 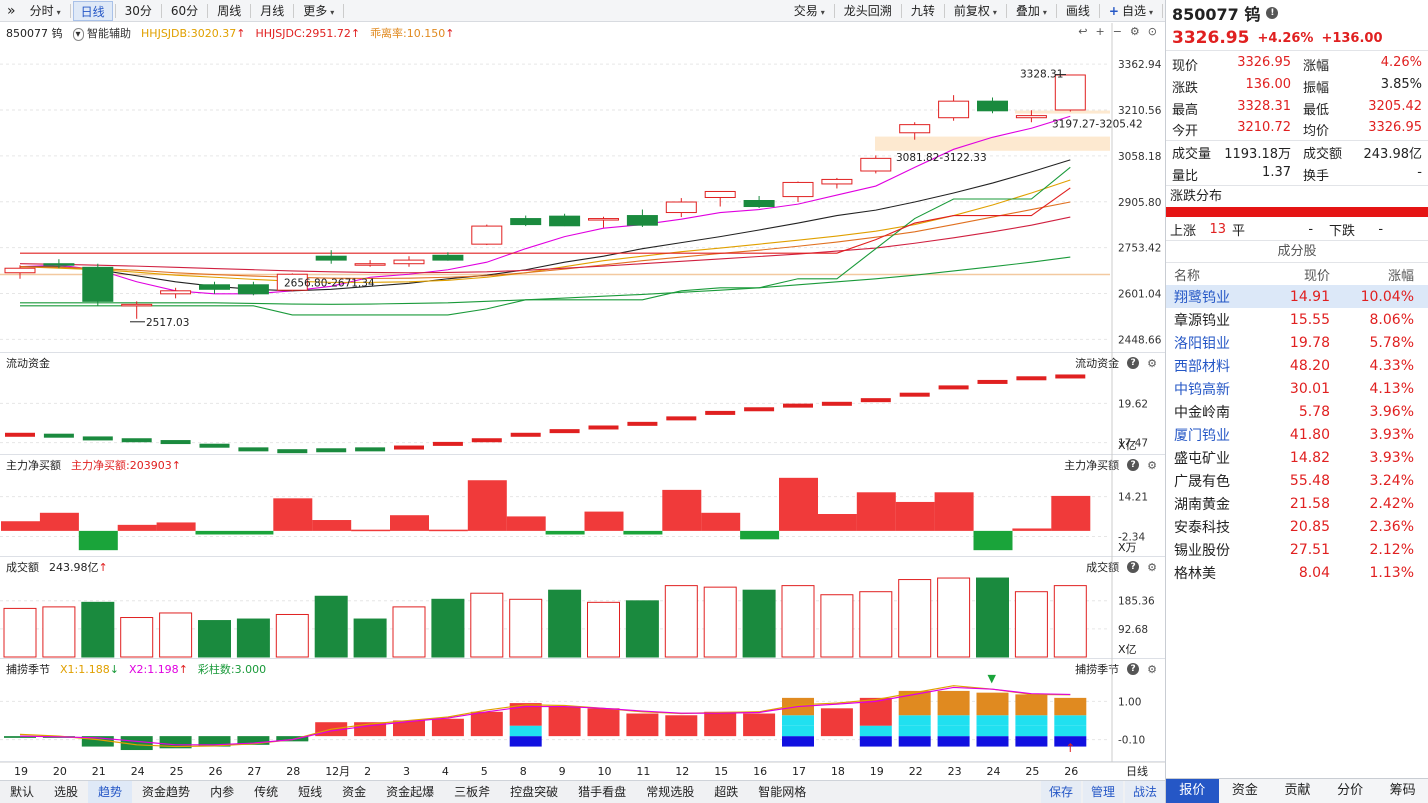 What do you see at coordinates (1083, 31) in the screenshot?
I see `back-icon: ↩` at bounding box center [1083, 31].